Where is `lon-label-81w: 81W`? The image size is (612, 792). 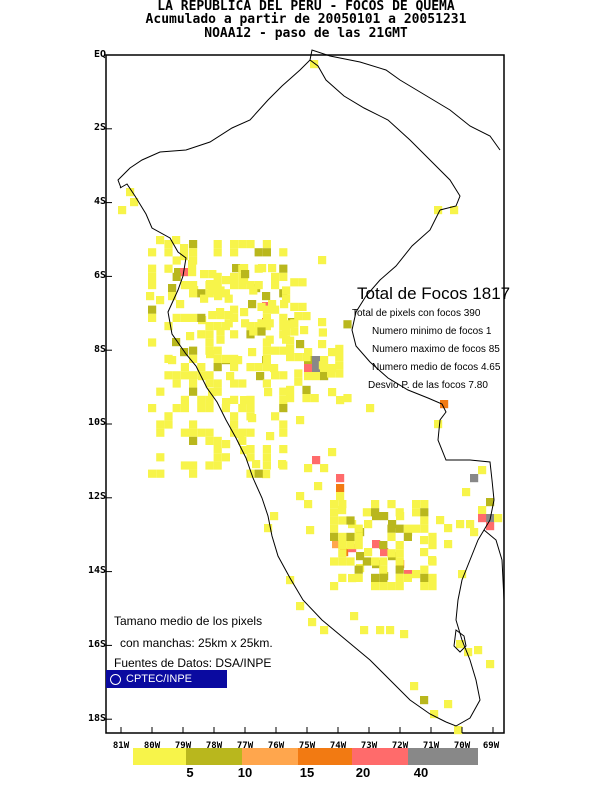
lon-label-81w: 81W is located at coordinates (121, 746).